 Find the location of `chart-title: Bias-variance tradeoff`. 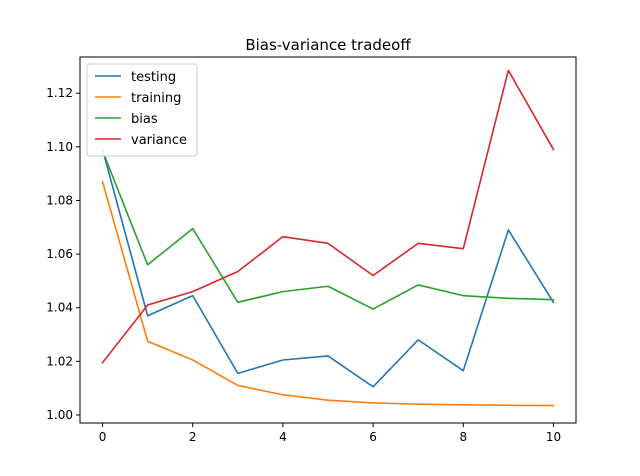

chart-title: Bias-variance tradeoff is located at coordinates (328, 45).